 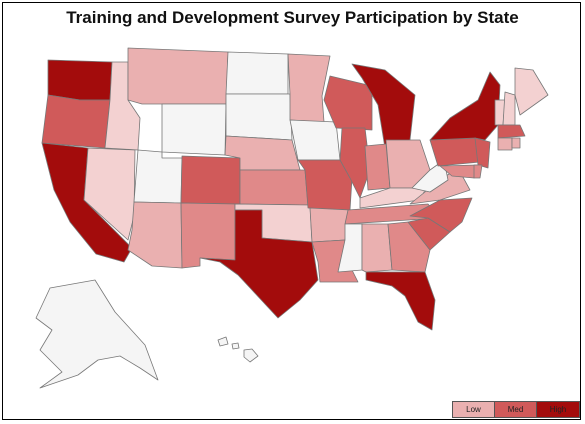 I want to click on state-new-hampshire, so click(x=509, y=108).